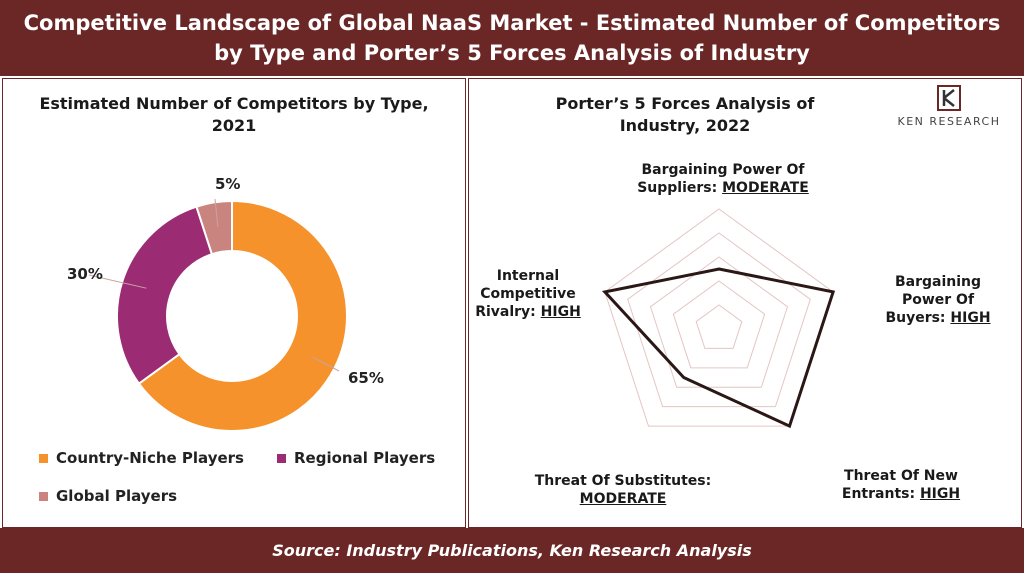  Describe the element at coordinates (227, 184) in the screenshot. I see `donut-data-label: 5%` at that location.